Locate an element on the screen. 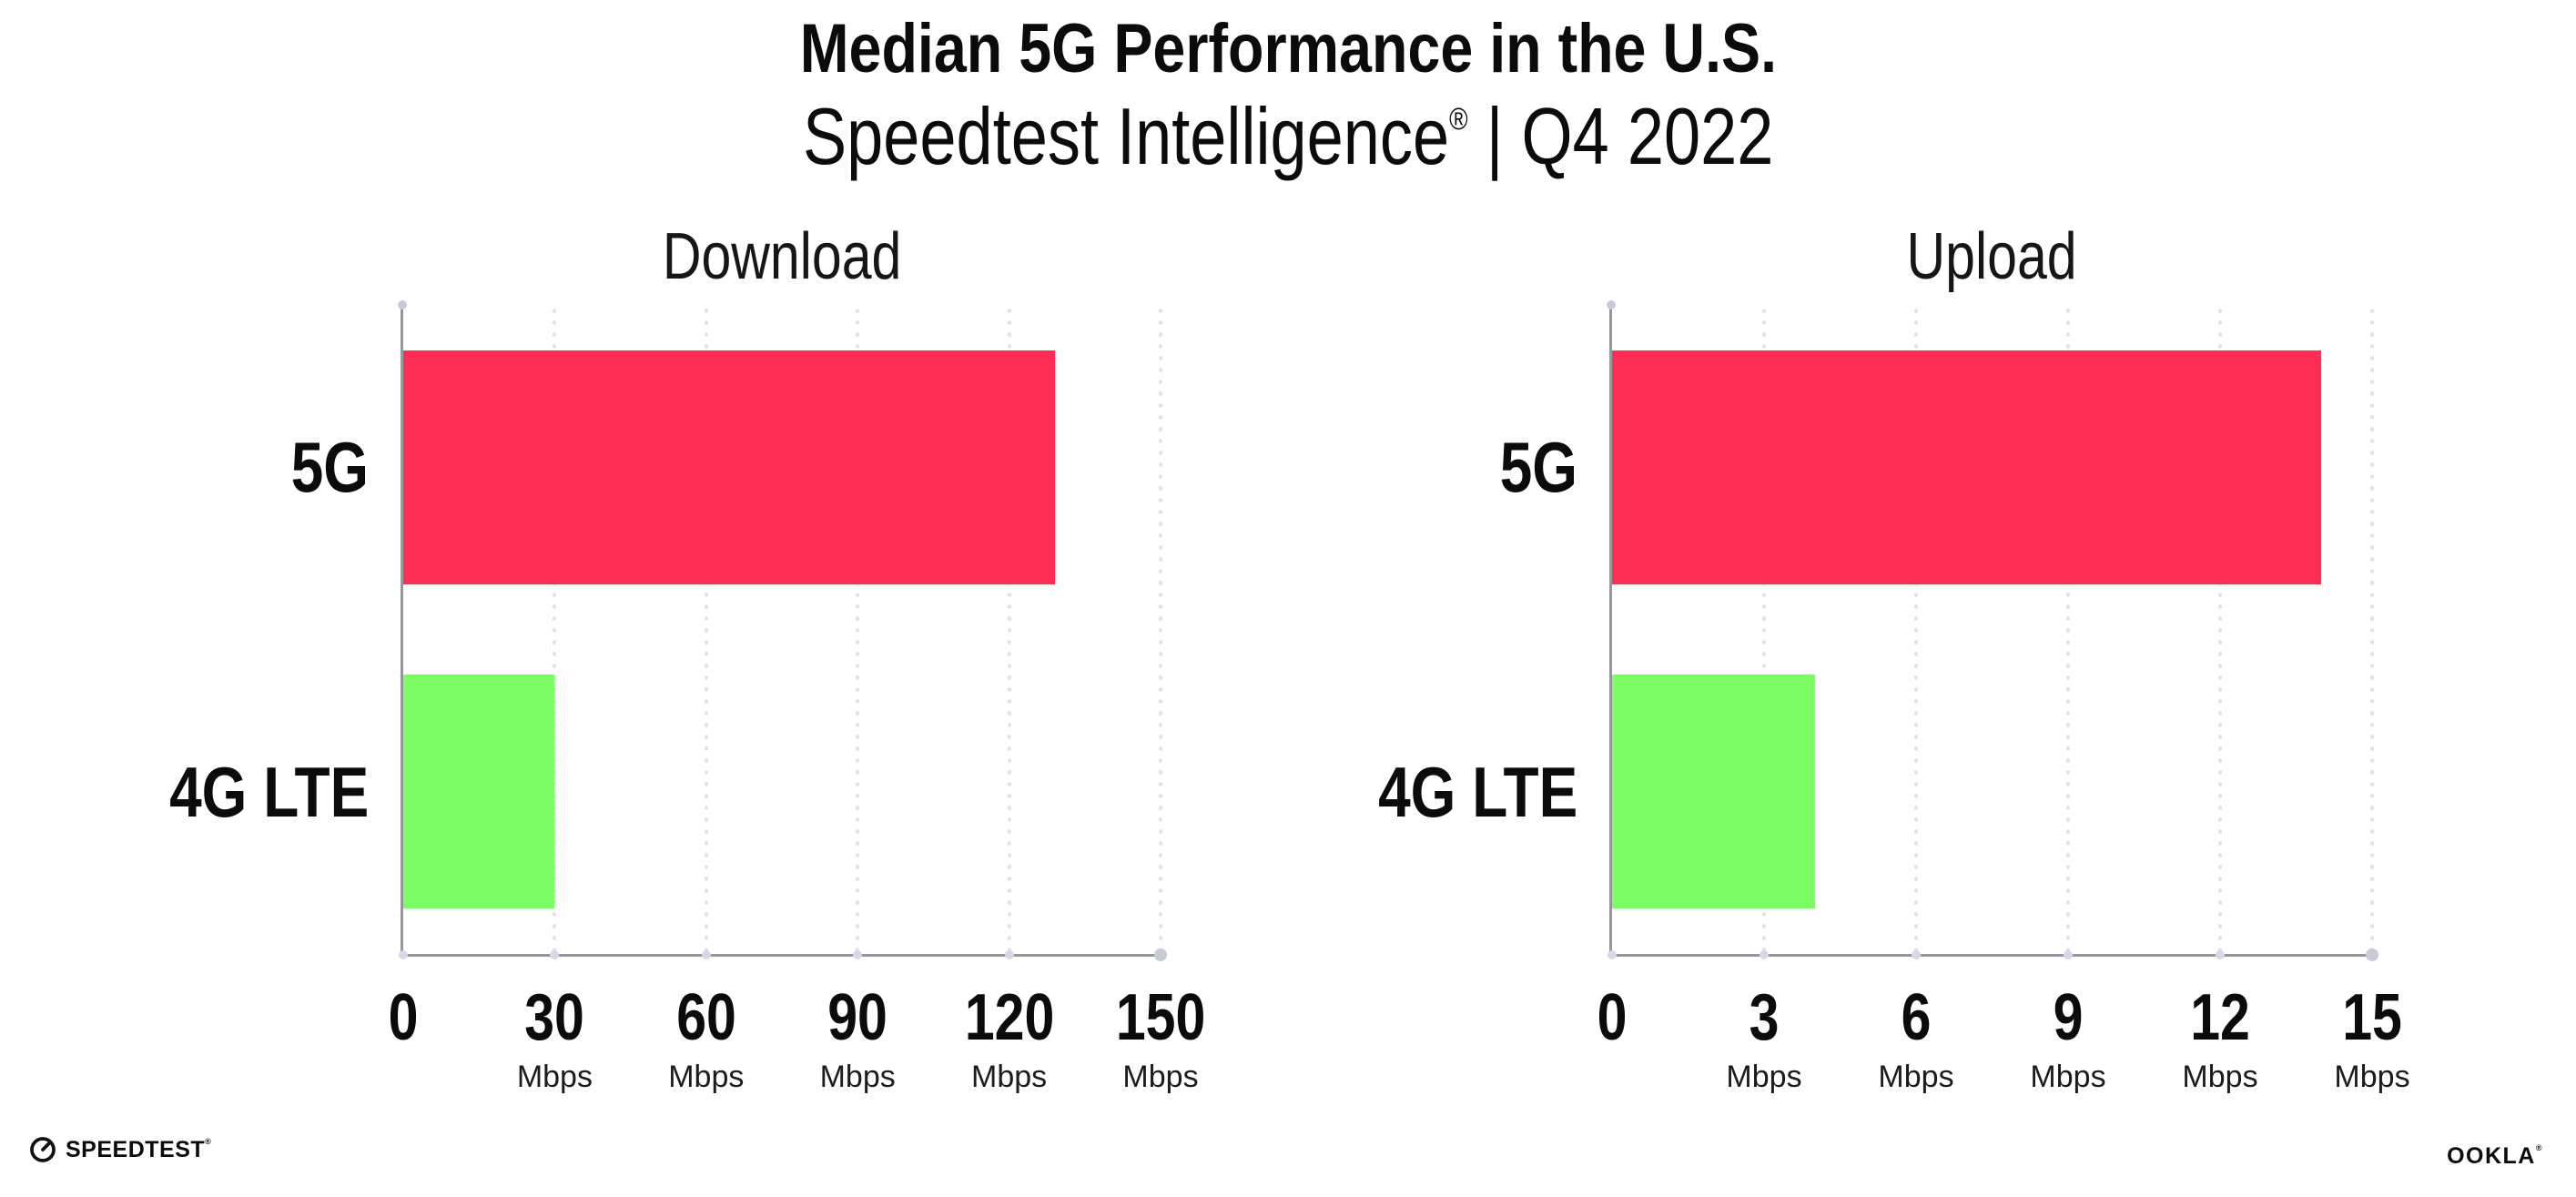  x-tick-label-download-90: 90 is located at coordinates (857, 1018).